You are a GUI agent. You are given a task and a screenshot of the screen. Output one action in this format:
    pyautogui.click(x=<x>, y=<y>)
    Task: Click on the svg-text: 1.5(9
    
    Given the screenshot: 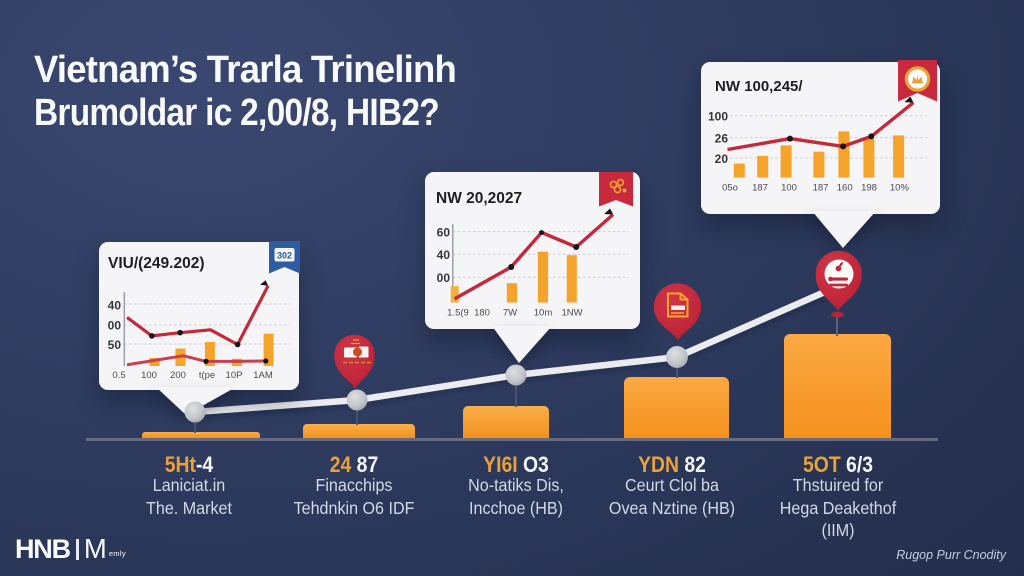 What is the action you would take?
    pyautogui.click(x=458, y=313)
    